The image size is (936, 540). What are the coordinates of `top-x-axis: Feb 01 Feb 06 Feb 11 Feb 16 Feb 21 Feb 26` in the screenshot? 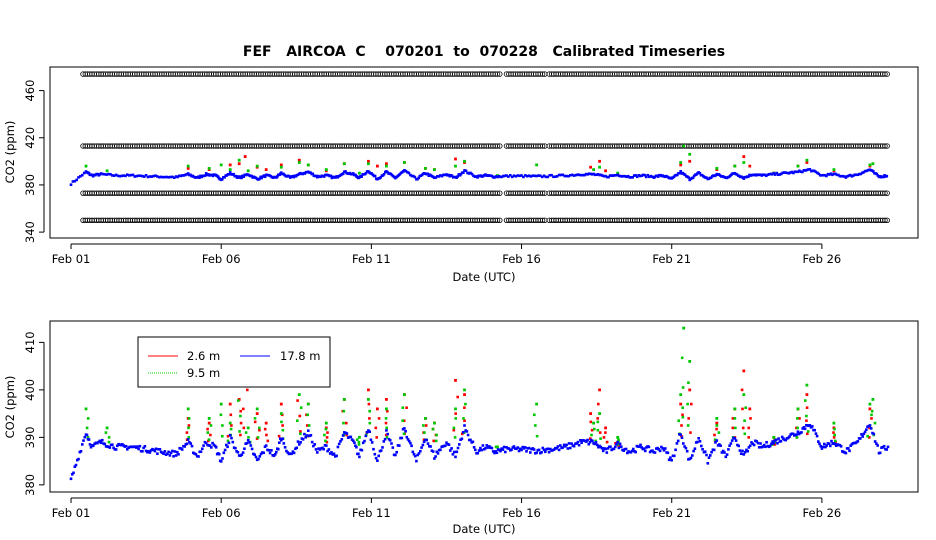 It's located at (446, 254).